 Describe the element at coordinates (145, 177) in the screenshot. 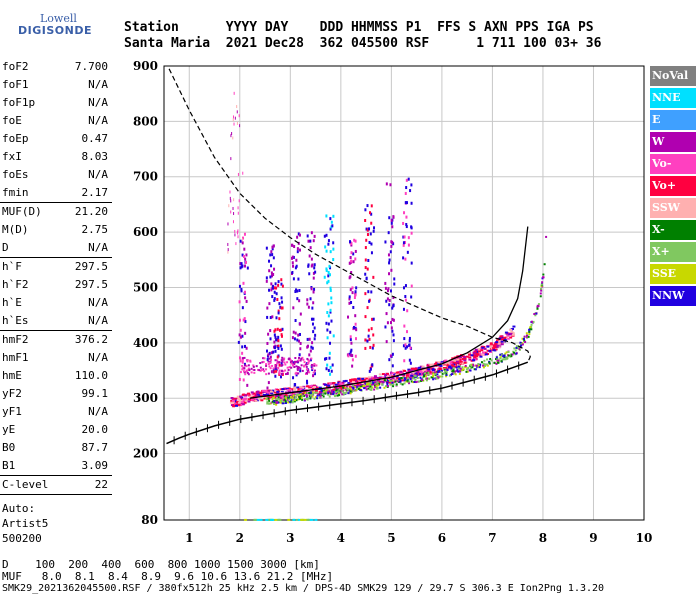

I see `y-tick-label: 700` at that location.